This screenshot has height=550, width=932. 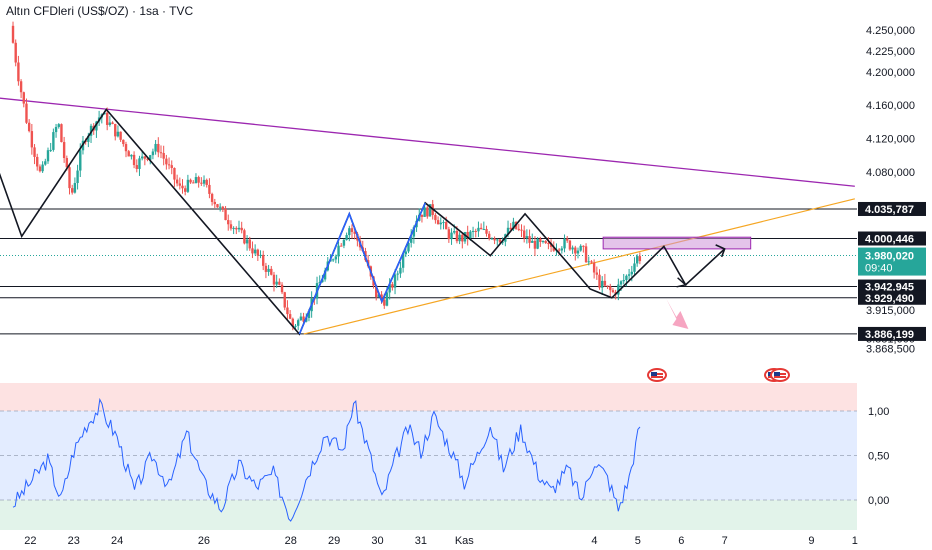 I want to click on price-level-badge-label: 4.000,446, so click(x=889, y=239).